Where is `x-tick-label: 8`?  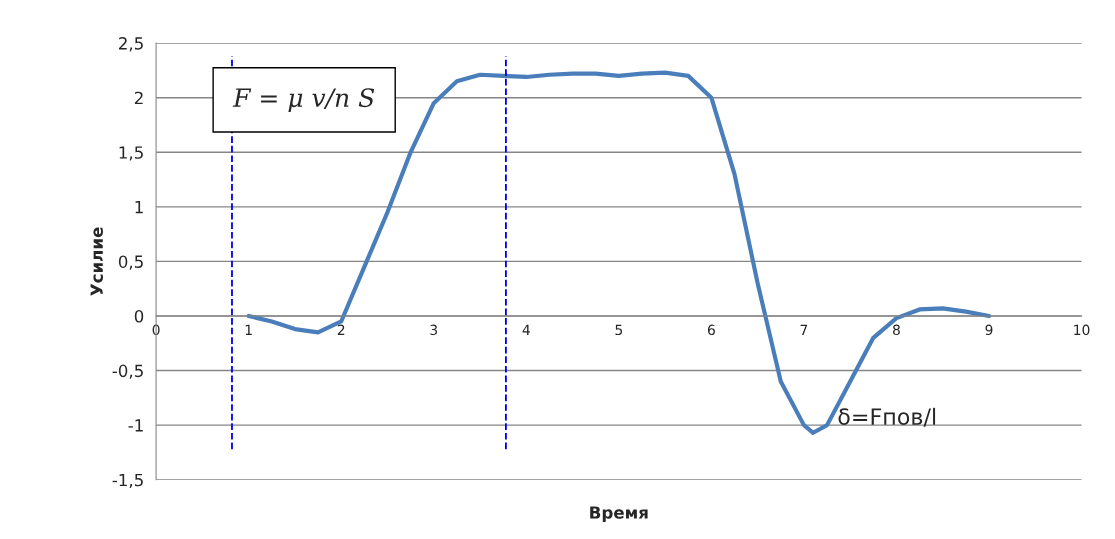 x-tick-label: 8 is located at coordinates (896, 330).